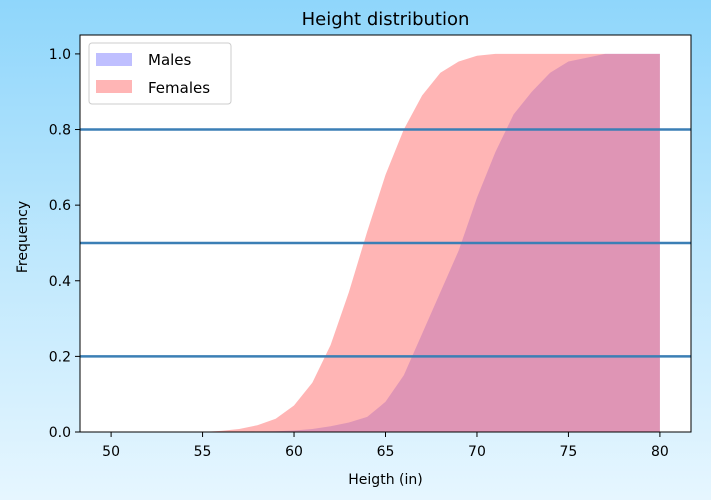 Image resolution: width=711 pixels, height=500 pixels. What do you see at coordinates (477, 452) in the screenshot?
I see `x-tick-label: 70` at bounding box center [477, 452].